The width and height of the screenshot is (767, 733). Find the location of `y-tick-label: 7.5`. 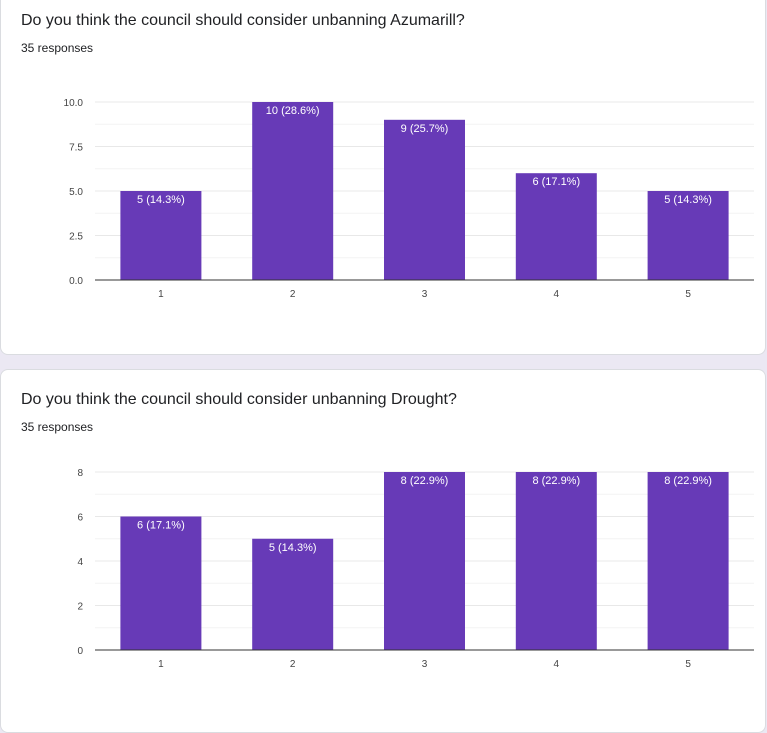

y-tick-label: 7.5 is located at coordinates (76, 148).